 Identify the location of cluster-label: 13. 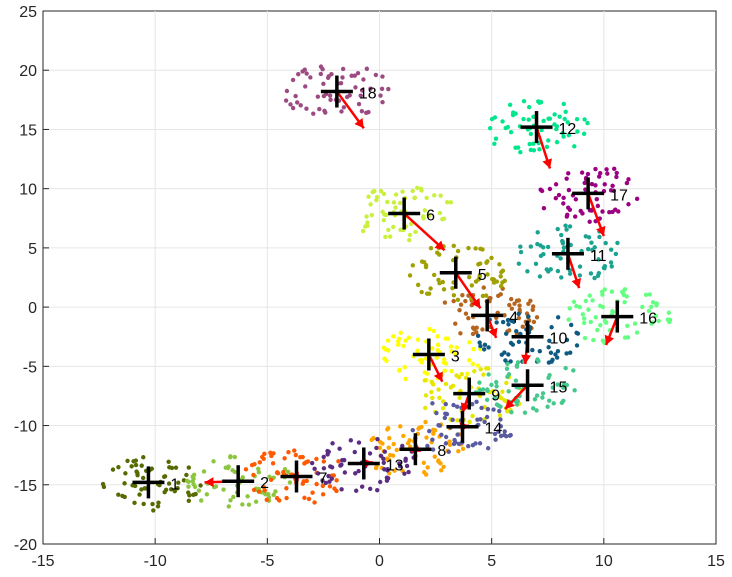
(395, 465).